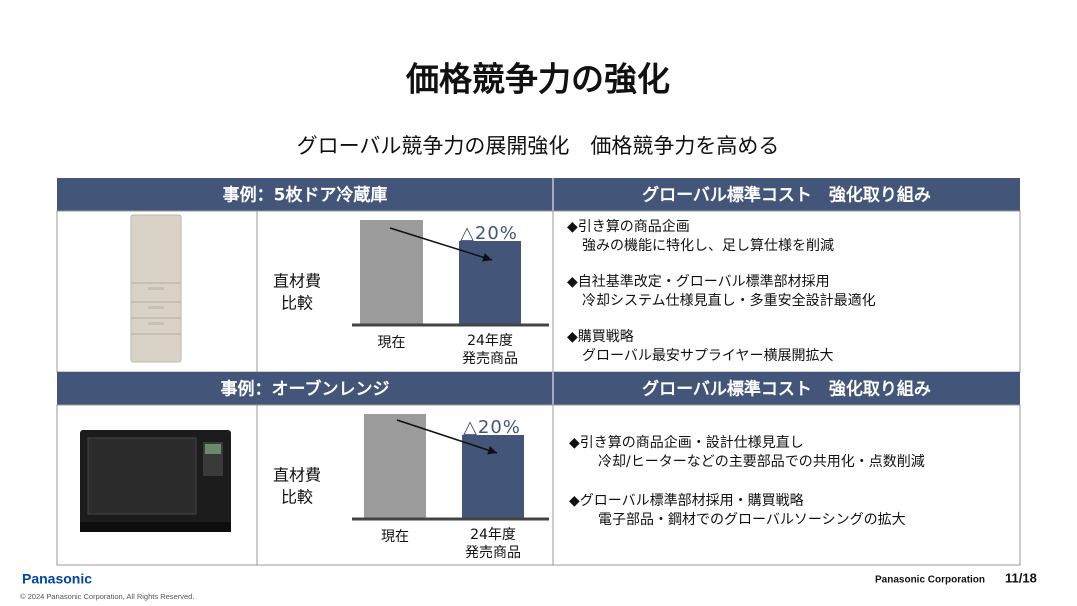 The width and height of the screenshot is (1077, 606). I want to click on measure-detail: 強みの機能に特化し、足し算仕様を削減, so click(708, 245).